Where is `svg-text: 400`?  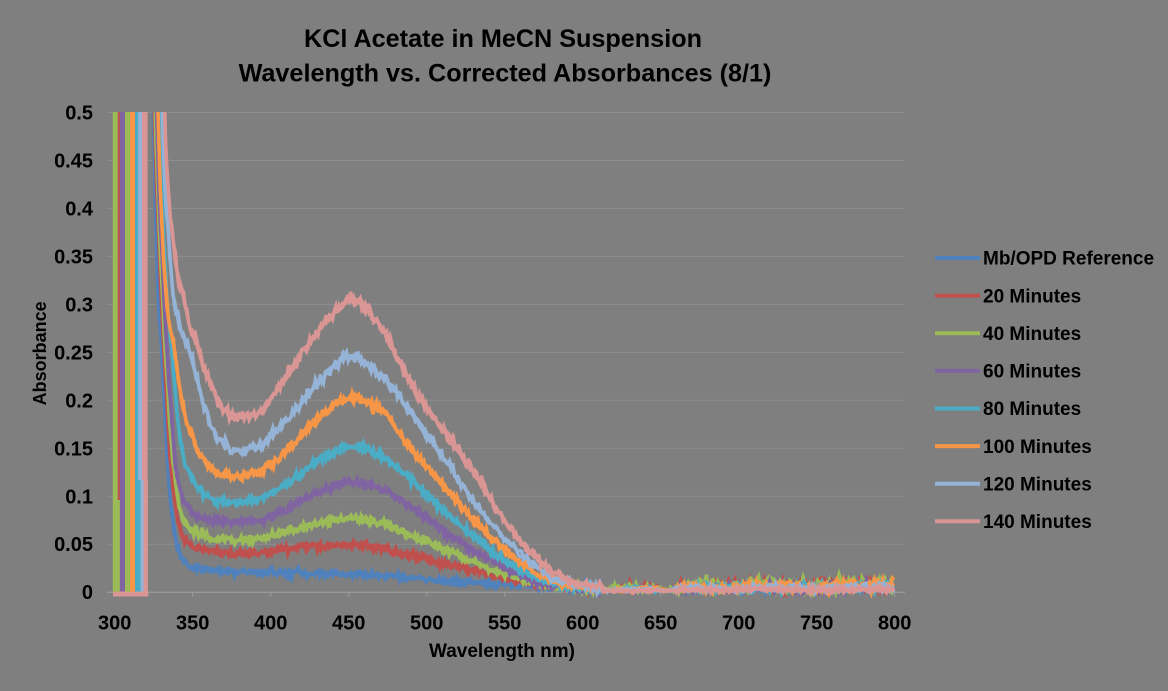 svg-text: 400 is located at coordinates (270, 624).